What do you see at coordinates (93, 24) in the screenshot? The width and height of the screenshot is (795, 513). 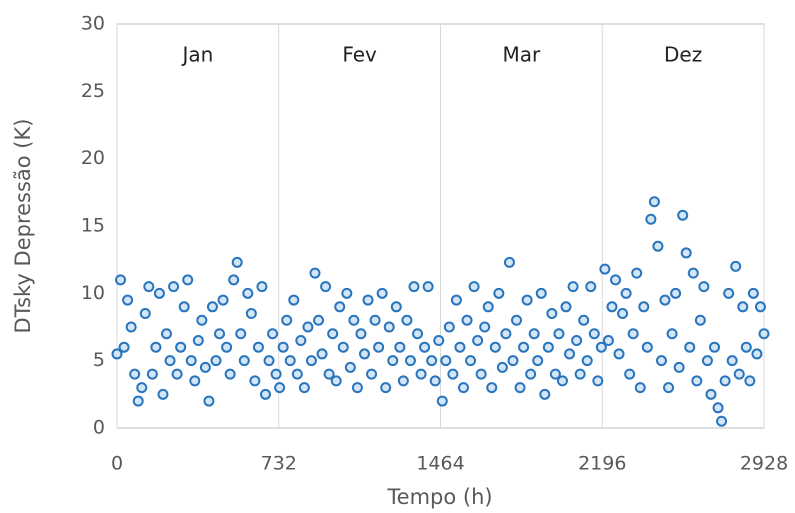 I see `y-tick-label: 30` at bounding box center [93, 24].